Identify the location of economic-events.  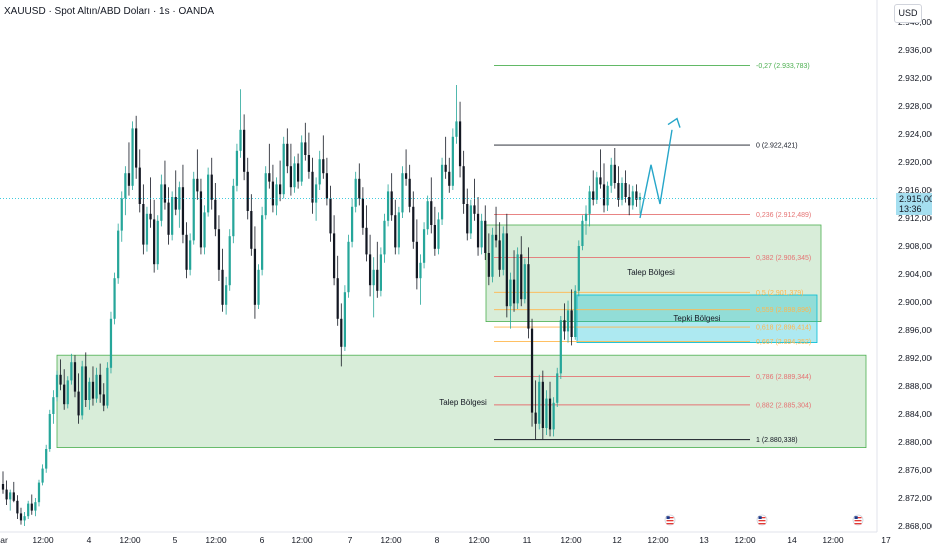
(764, 520).